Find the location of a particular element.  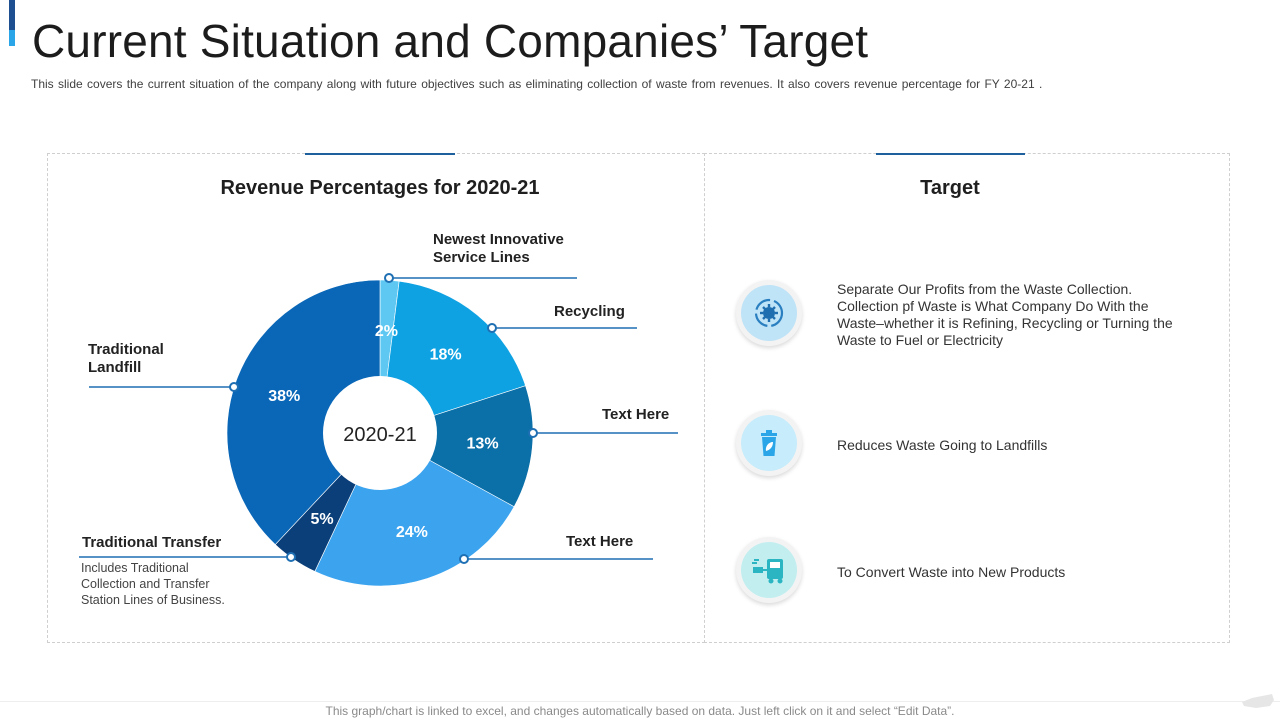

target-item-3: To Convert Waste into New Products is located at coordinates (976, 572).